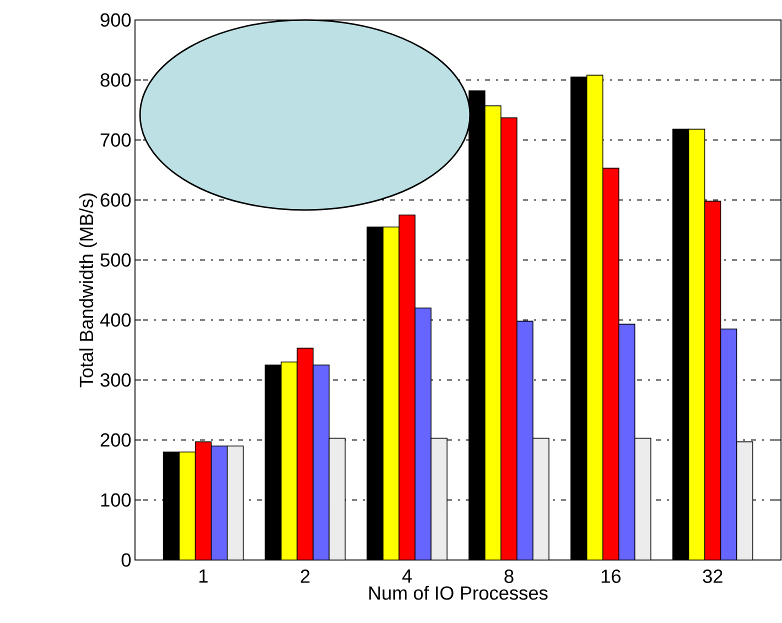 This screenshot has height=623, width=782. Describe the element at coordinates (115, 200) in the screenshot. I see `y-tick-label: 600` at that location.